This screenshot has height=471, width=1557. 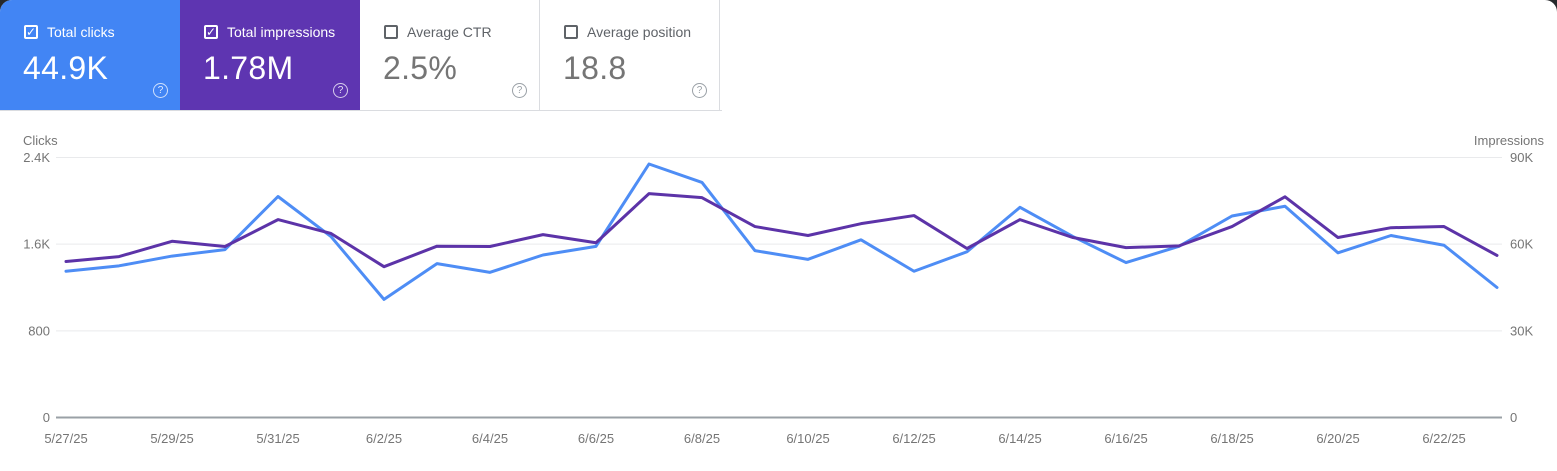 I want to click on x-axis-date-label: 6/16/25, so click(x=1125, y=438).